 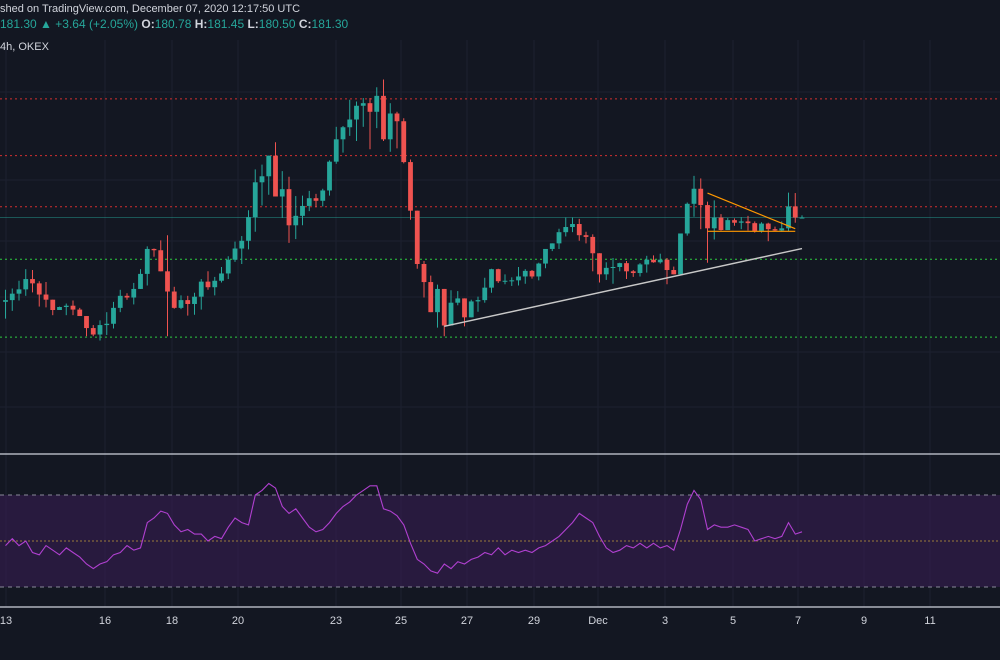 What do you see at coordinates (404, 528) in the screenshot?
I see `rsi-line` at bounding box center [404, 528].